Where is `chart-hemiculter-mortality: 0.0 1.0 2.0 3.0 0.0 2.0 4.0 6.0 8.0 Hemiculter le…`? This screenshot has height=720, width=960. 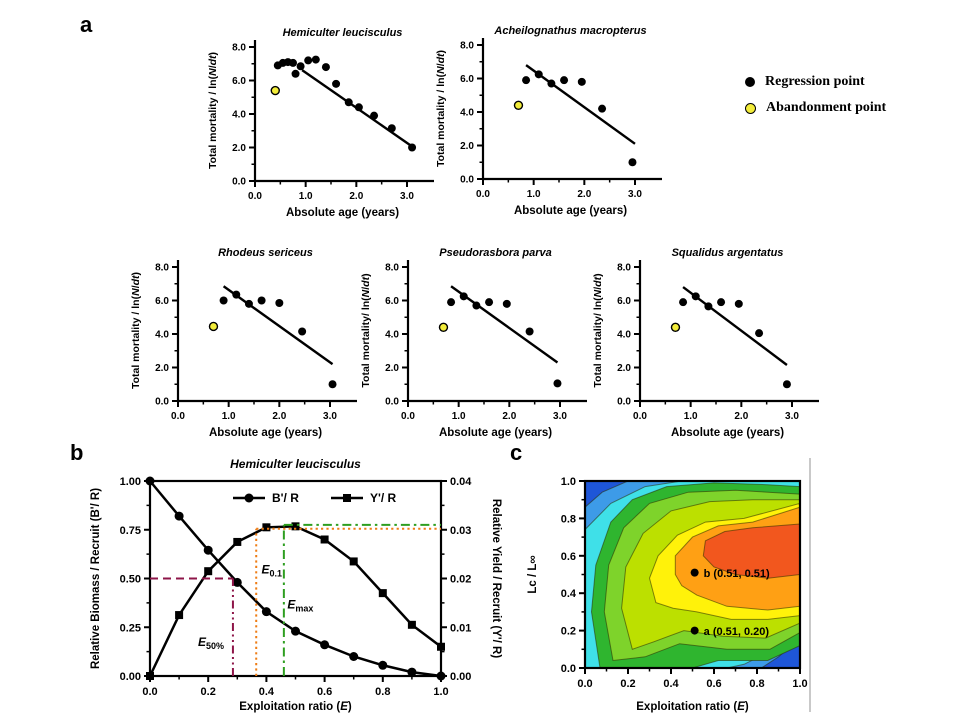 chart-hemiculter-mortality: 0.0 1.0 2.0 3.0 0.0 2.0 4.0 6.0 8.0 Hemiculter le… is located at coordinates (322, 123).